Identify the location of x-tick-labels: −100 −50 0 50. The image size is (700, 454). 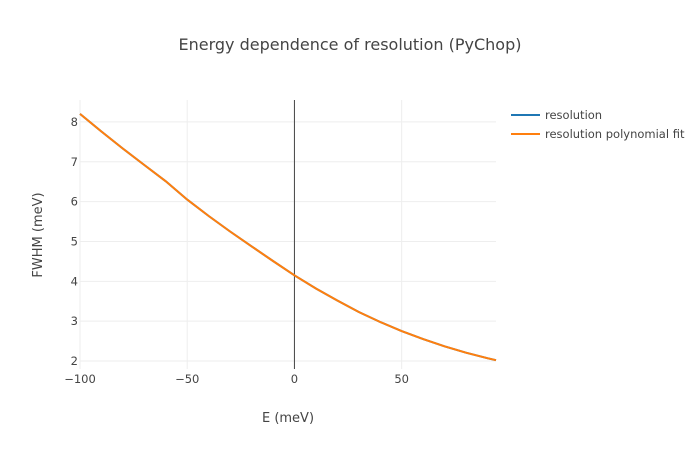
(236, 379).